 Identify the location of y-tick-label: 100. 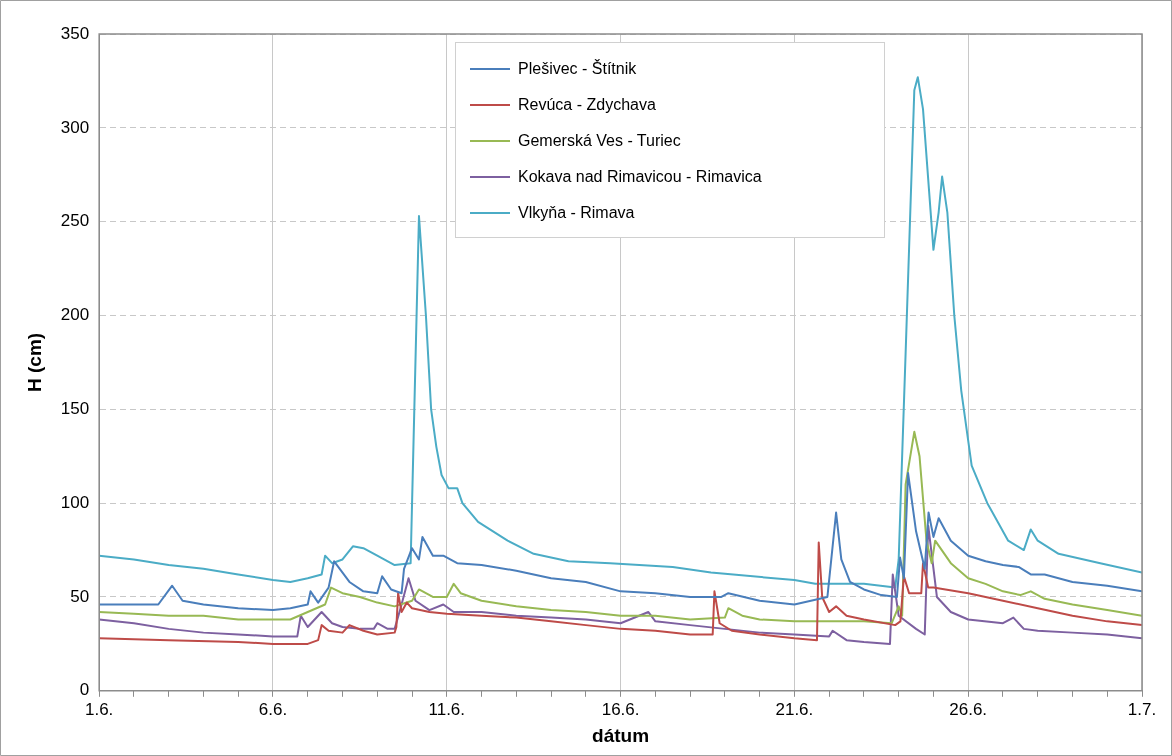
(75, 502).